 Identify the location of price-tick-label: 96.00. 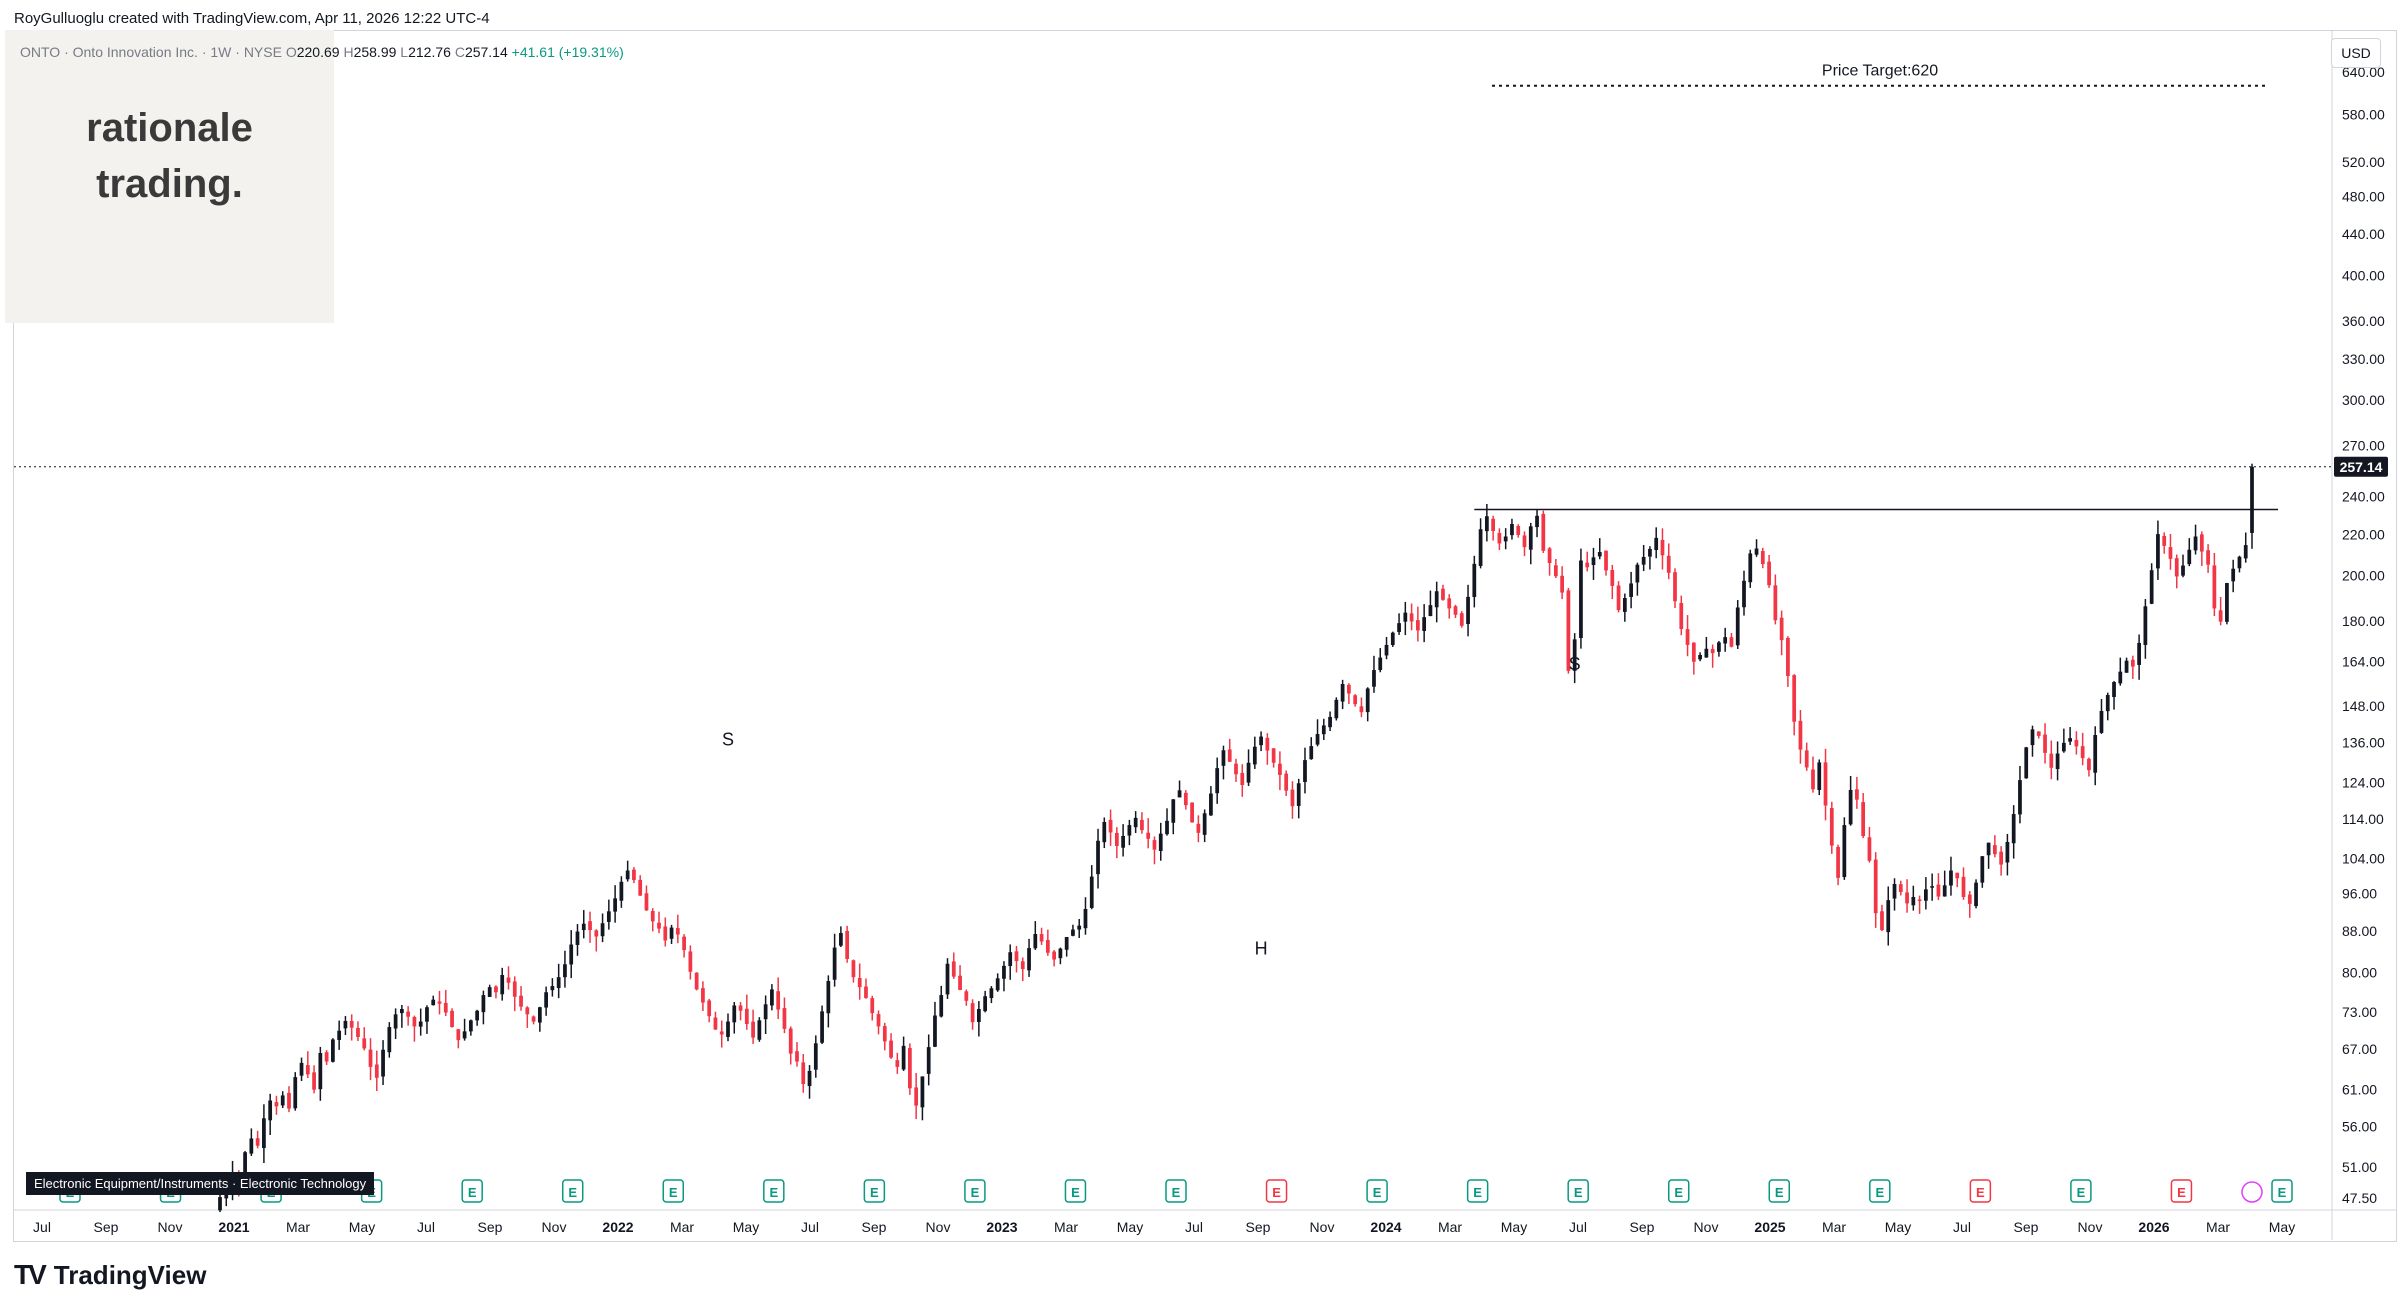
(2359, 893).